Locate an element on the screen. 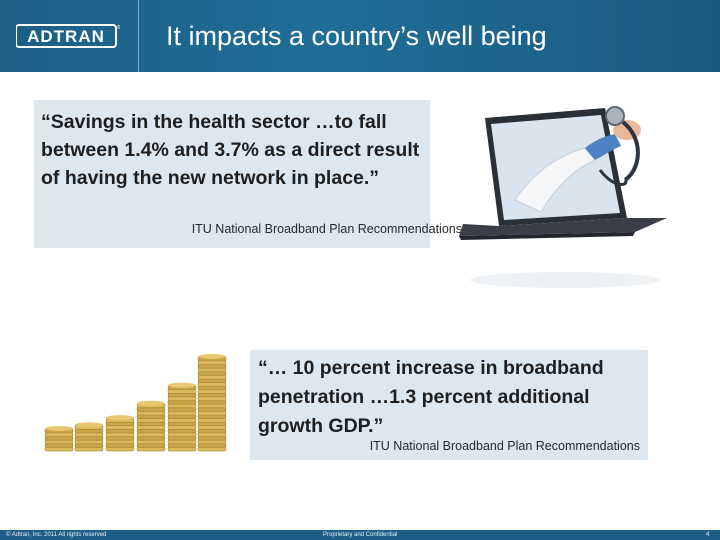 The height and width of the screenshot is (540, 720). header-divider is located at coordinates (138, 36).